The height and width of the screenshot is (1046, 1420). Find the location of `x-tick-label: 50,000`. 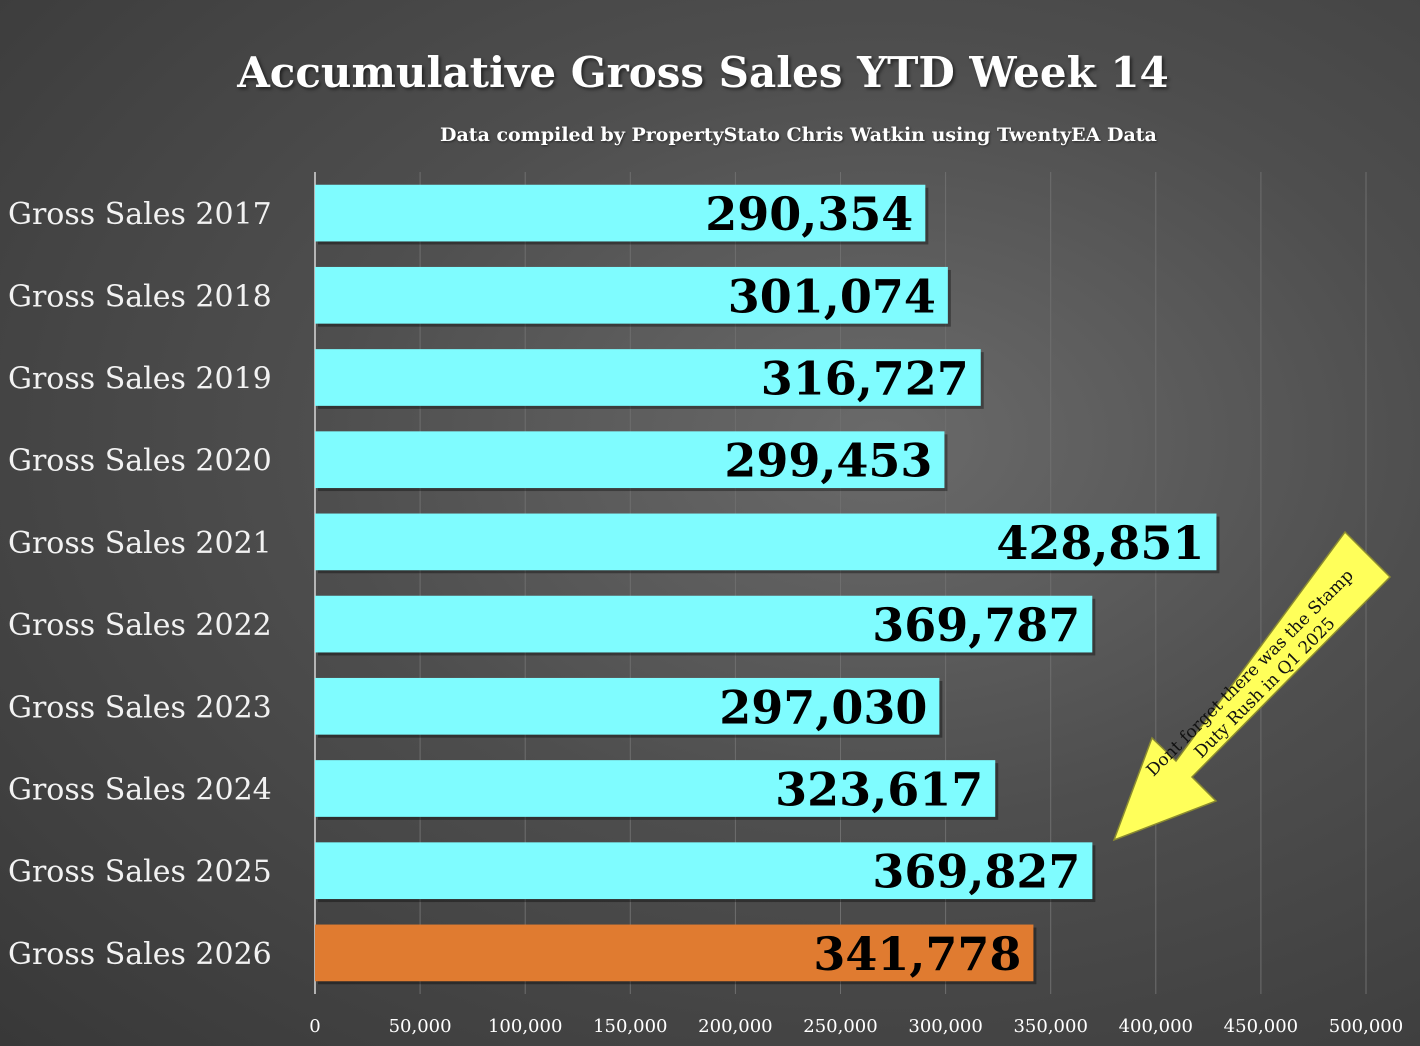

x-tick-label: 50,000 is located at coordinates (420, 1026).